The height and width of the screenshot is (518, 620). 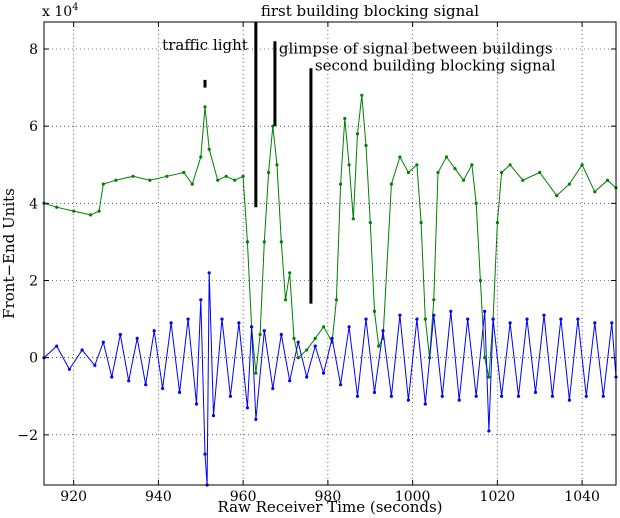 I want to click on x-tick-label: 920, so click(x=73, y=497).